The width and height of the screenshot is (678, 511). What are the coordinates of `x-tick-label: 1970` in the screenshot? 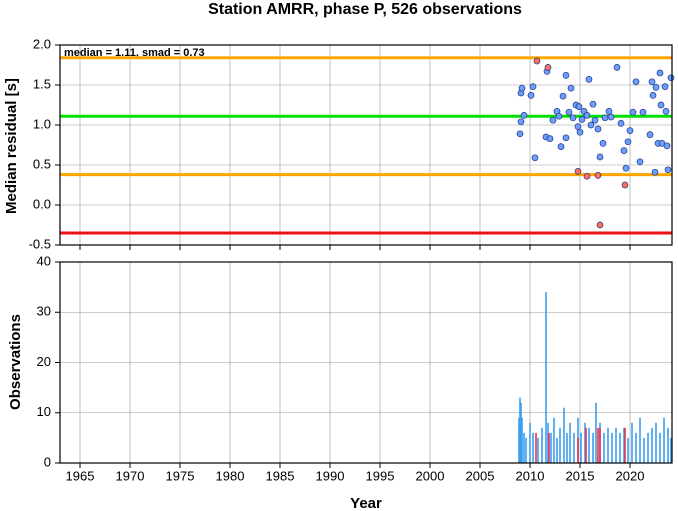 It's located at (130, 475).